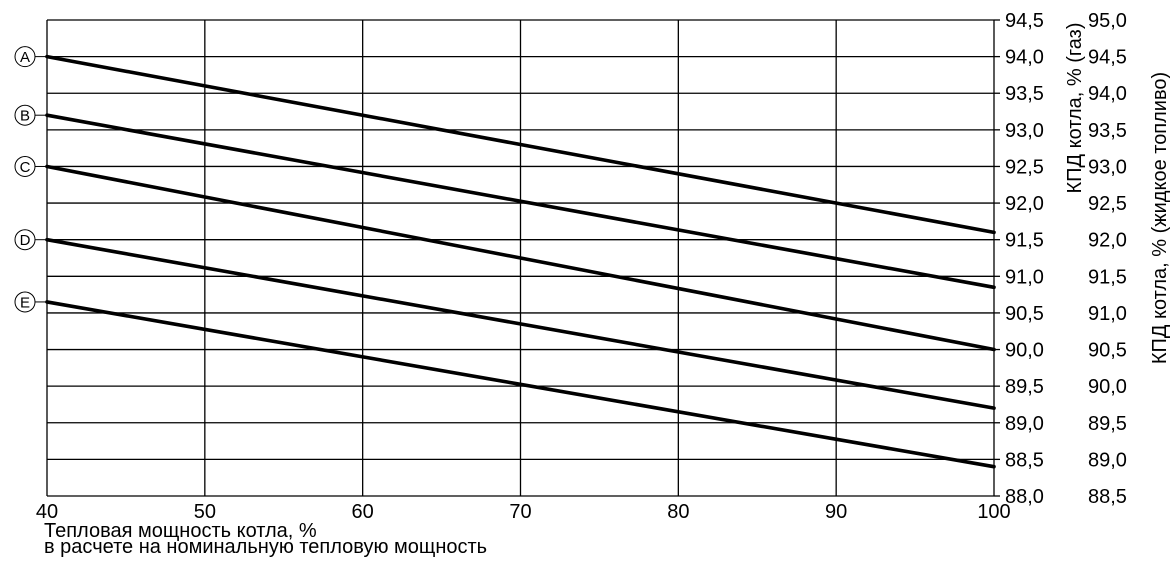  What do you see at coordinates (1024, 497) in the screenshot?
I see `y-gas-tick-label-13: 88,0` at bounding box center [1024, 497].